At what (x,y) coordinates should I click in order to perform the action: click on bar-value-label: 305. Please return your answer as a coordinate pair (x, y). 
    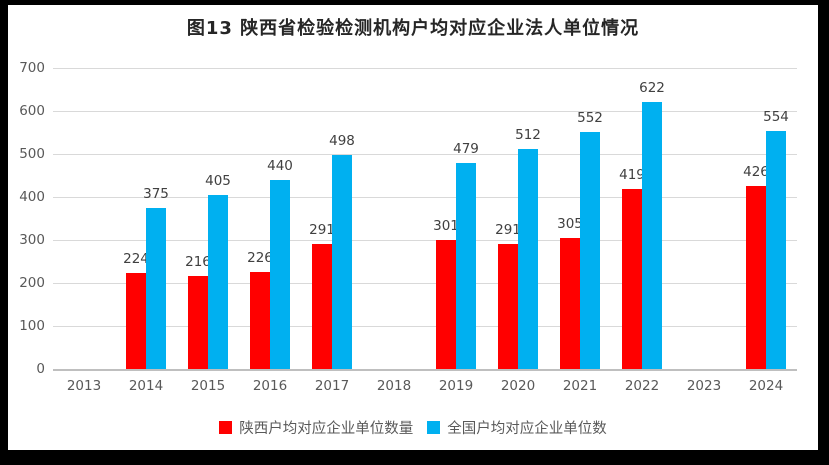
    Looking at the image, I should click on (570, 223).